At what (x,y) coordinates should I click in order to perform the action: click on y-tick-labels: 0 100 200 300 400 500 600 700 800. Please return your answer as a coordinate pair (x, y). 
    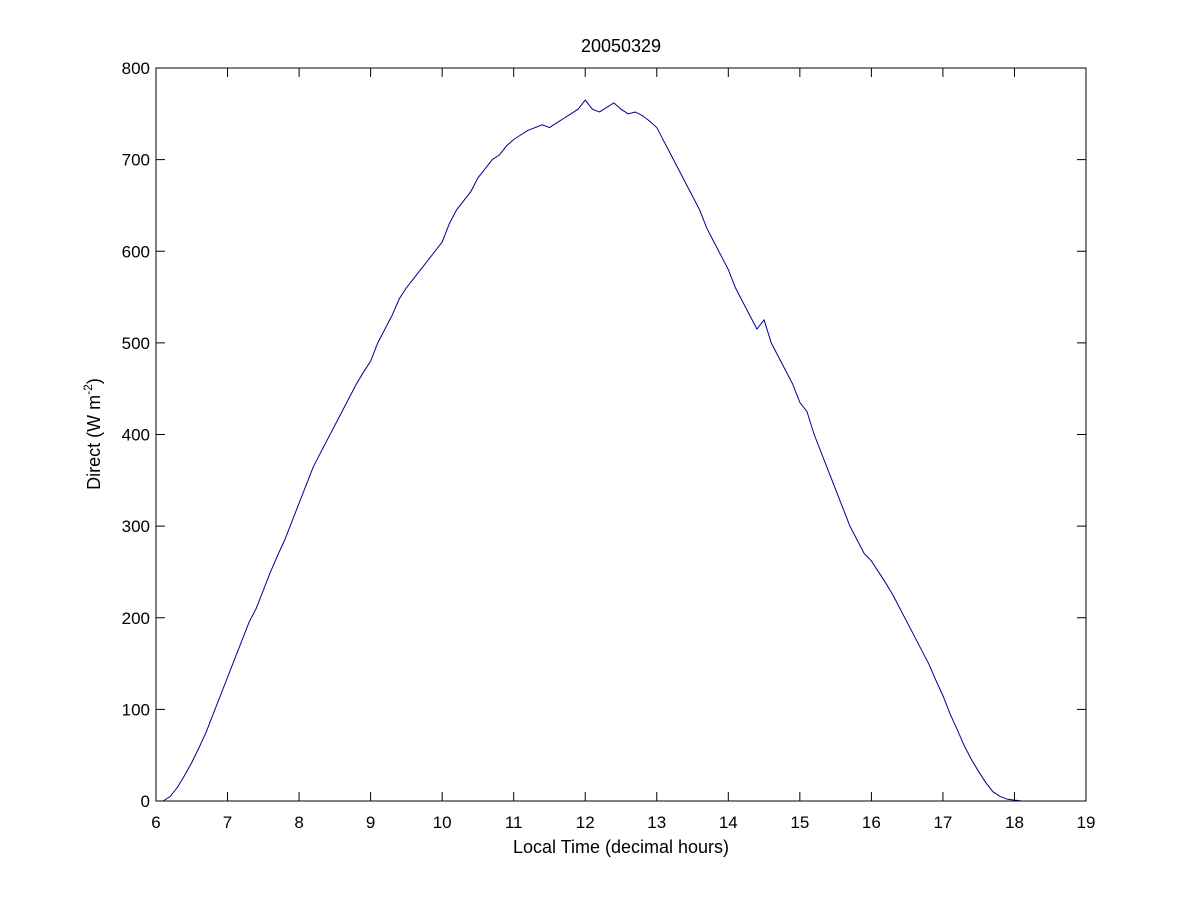
    Looking at the image, I should click on (136, 435).